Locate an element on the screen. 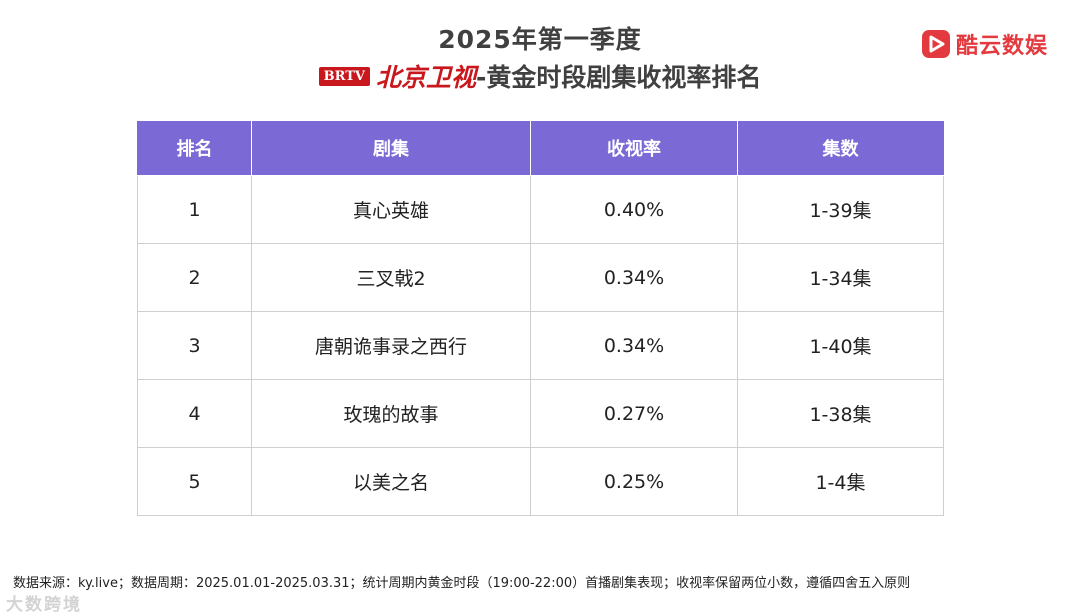 Image resolution: width=1080 pixels, height=616 pixels. play-logo-icon is located at coordinates (935, 44).